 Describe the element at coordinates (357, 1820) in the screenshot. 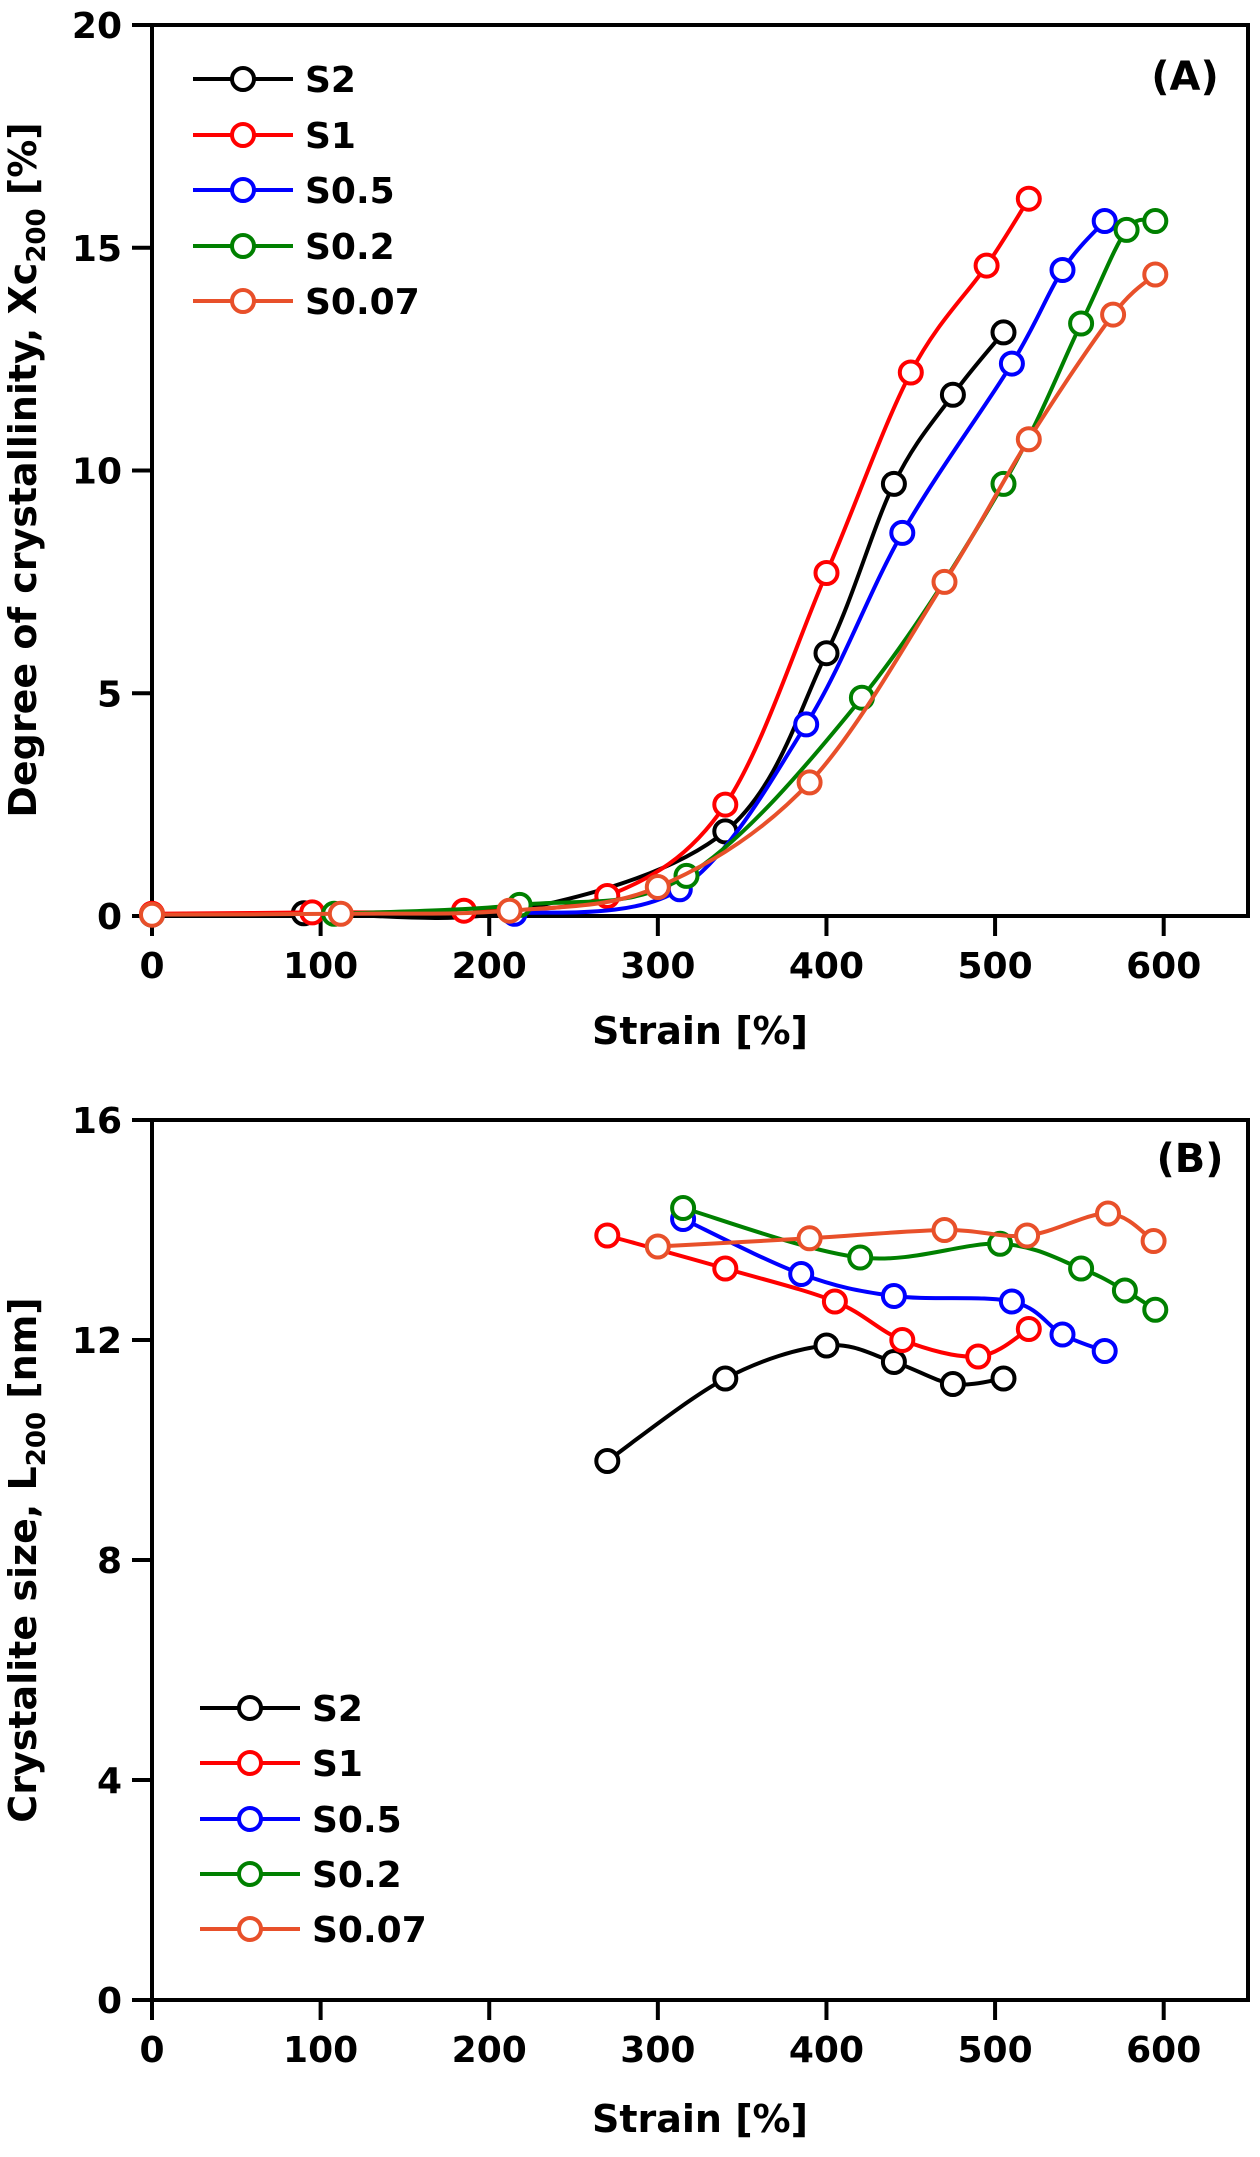

I see `legend-label: S0.5` at that location.